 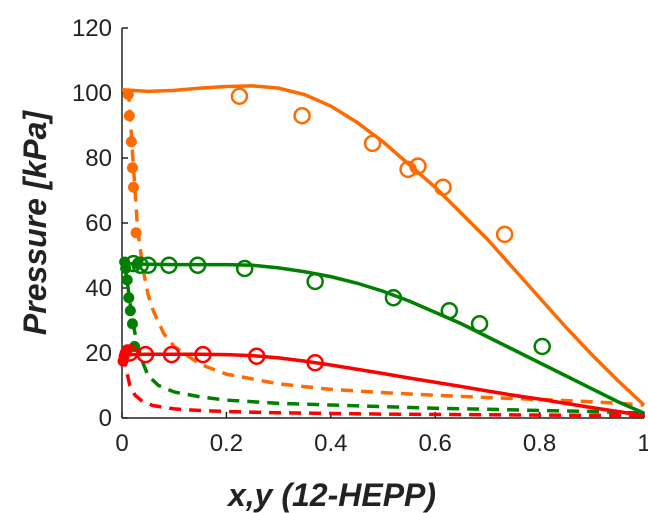 What do you see at coordinates (98, 158) in the screenshot?
I see `y-tick-label: 80` at bounding box center [98, 158].